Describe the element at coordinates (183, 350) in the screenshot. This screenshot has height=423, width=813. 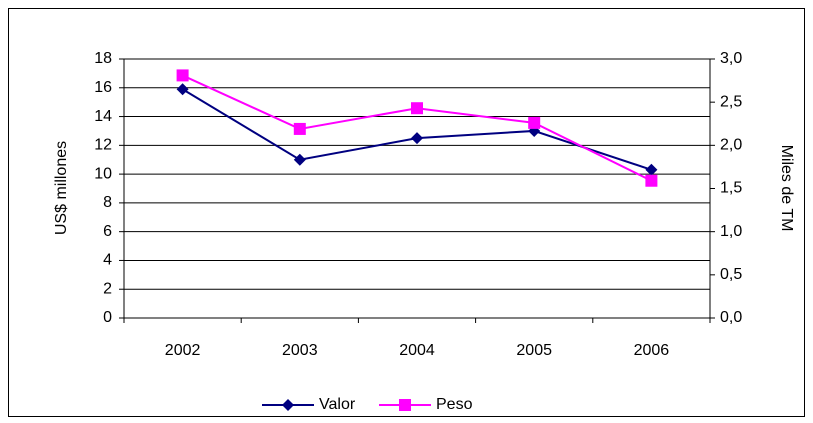
I see `x-tick-label: 2002` at that location.